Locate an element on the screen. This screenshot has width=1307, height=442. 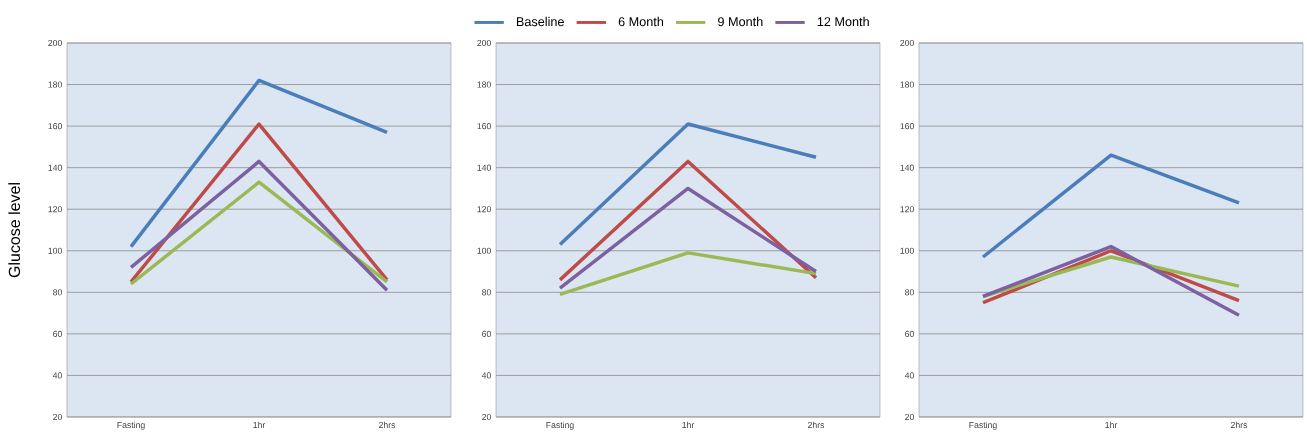
legend-label: 12 Month is located at coordinates (843, 21).